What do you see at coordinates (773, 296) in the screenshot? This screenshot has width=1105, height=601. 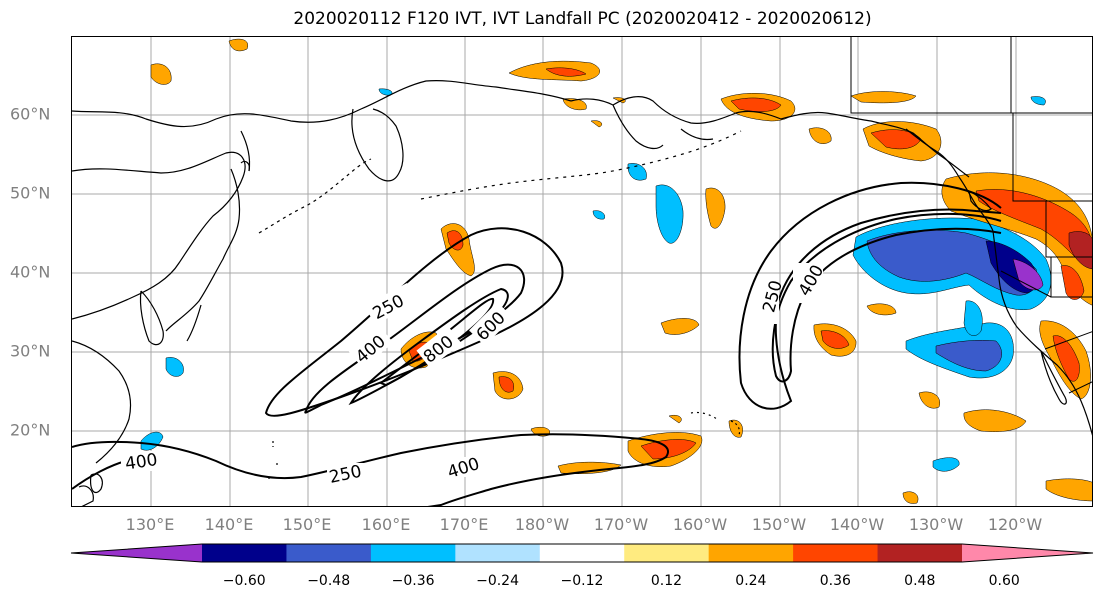 I see `contour-label-250-central: 250` at bounding box center [773, 296].